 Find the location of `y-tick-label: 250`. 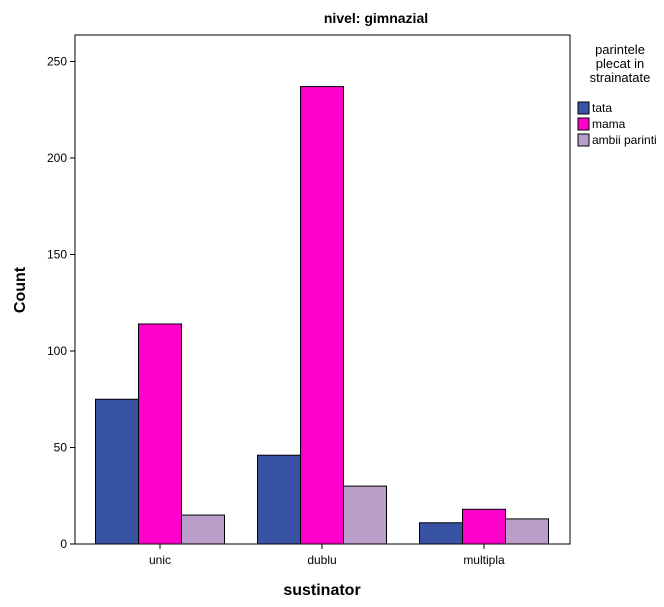

y-tick-label: 250 is located at coordinates (57, 62).